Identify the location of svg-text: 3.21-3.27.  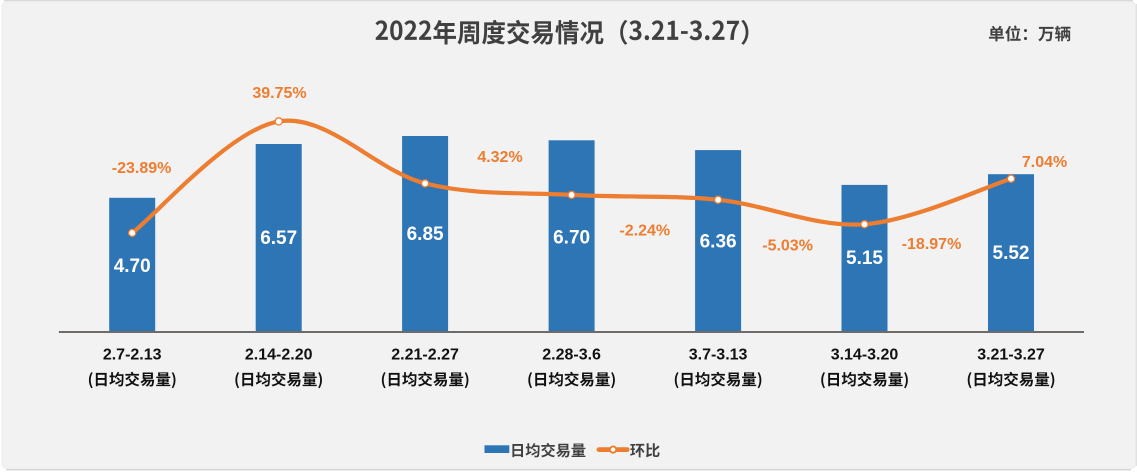
(1011, 354).